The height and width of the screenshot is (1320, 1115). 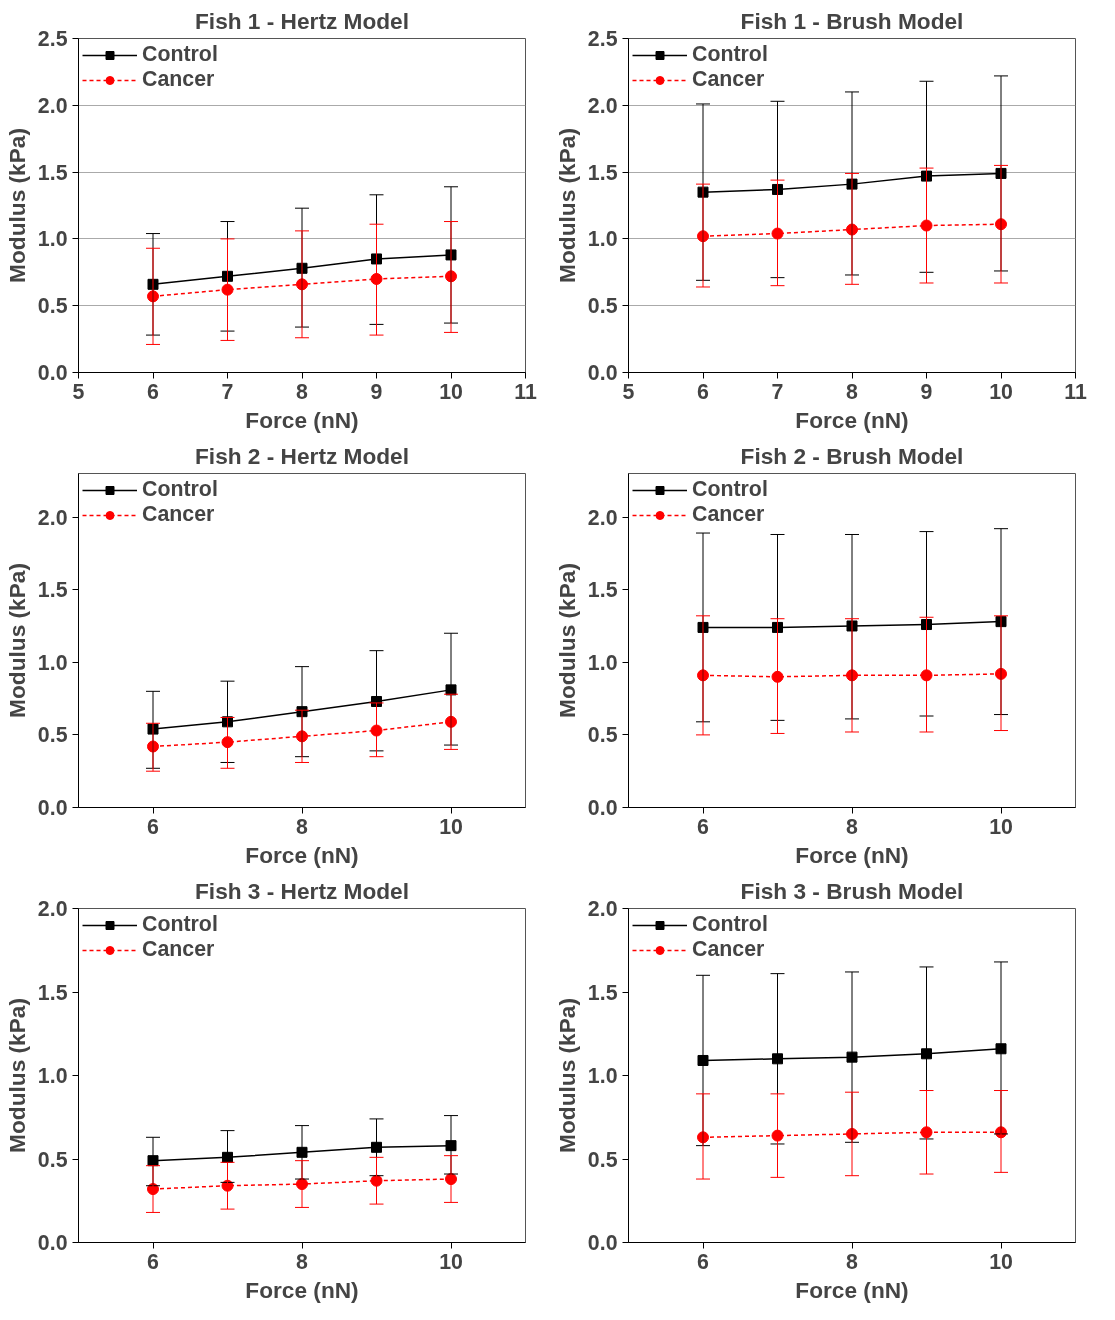 What do you see at coordinates (852, 455) in the screenshot?
I see `chart-title: Fish 2 - Brush Model` at bounding box center [852, 455].